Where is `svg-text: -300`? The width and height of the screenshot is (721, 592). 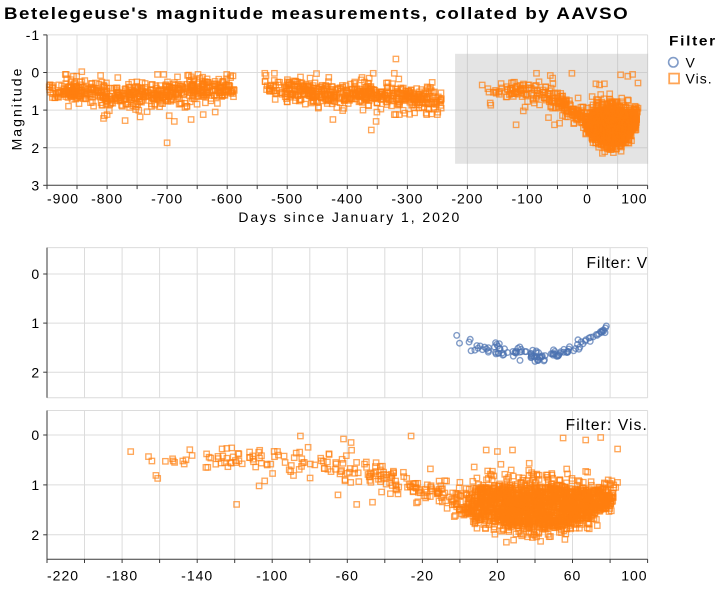 svg-text: -300 is located at coordinates (407, 198).